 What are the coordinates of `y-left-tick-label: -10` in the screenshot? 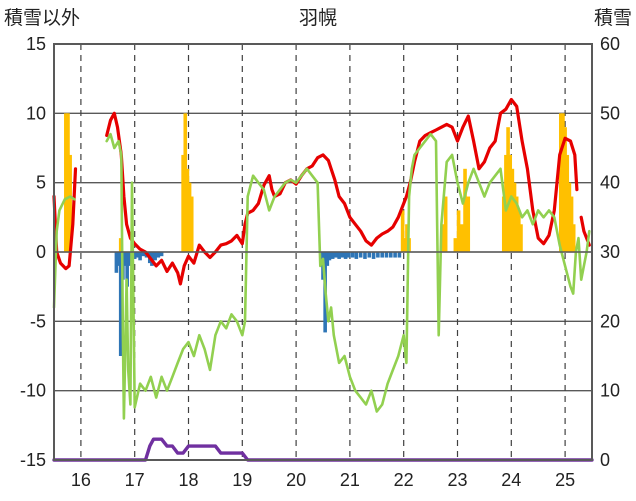 It's located at (33, 391).